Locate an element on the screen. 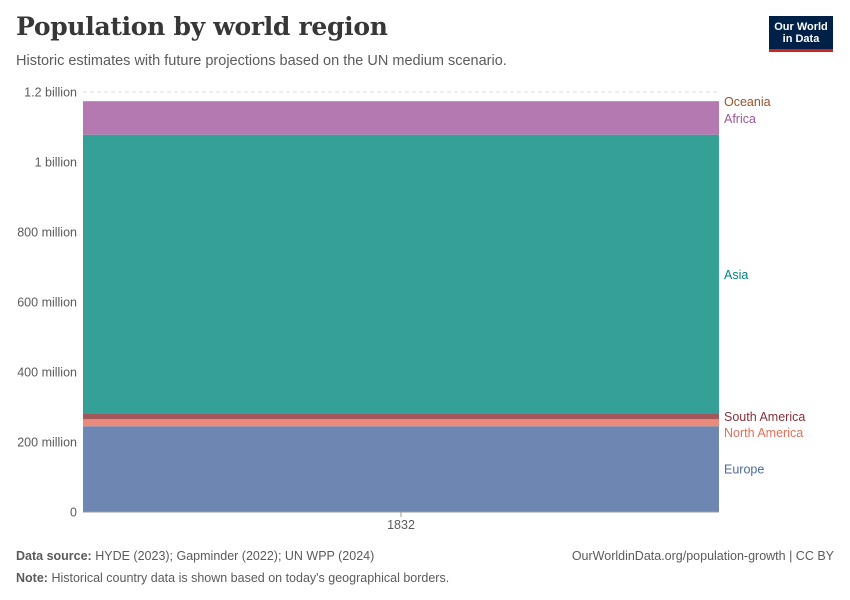  y-tick-label: 400 million is located at coordinates (47, 373).